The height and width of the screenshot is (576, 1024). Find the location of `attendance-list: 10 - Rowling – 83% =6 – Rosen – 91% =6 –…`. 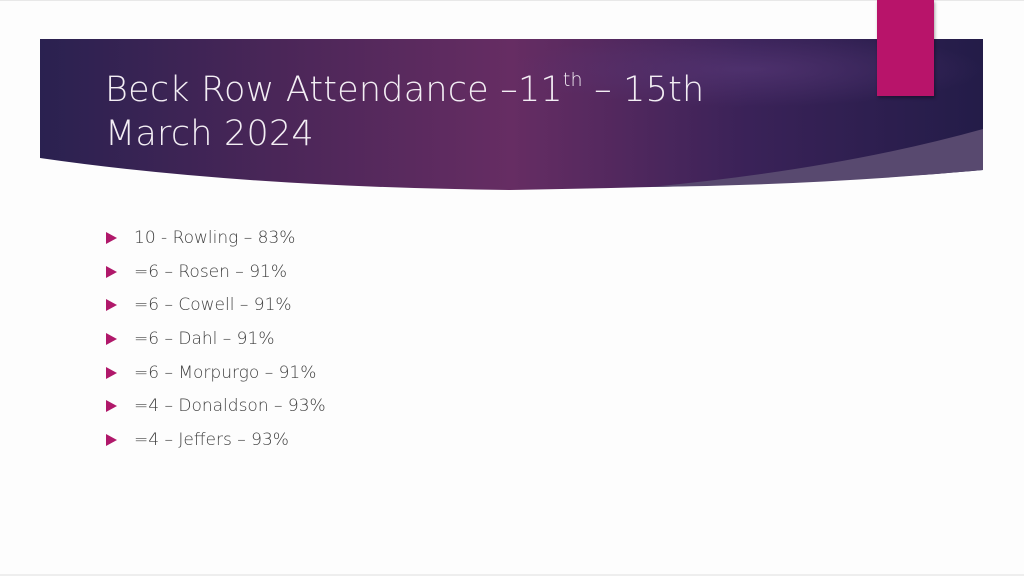

attendance-list: 10 - Rowling – 83% =6 – Rosen – 91% =6 –… is located at coordinates (215, 339).